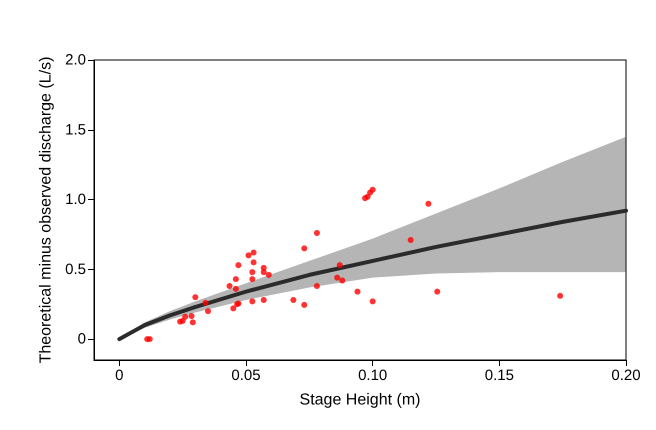 The width and height of the screenshot is (656, 430). I want to click on x-tick-label: 0.15, so click(499, 375).